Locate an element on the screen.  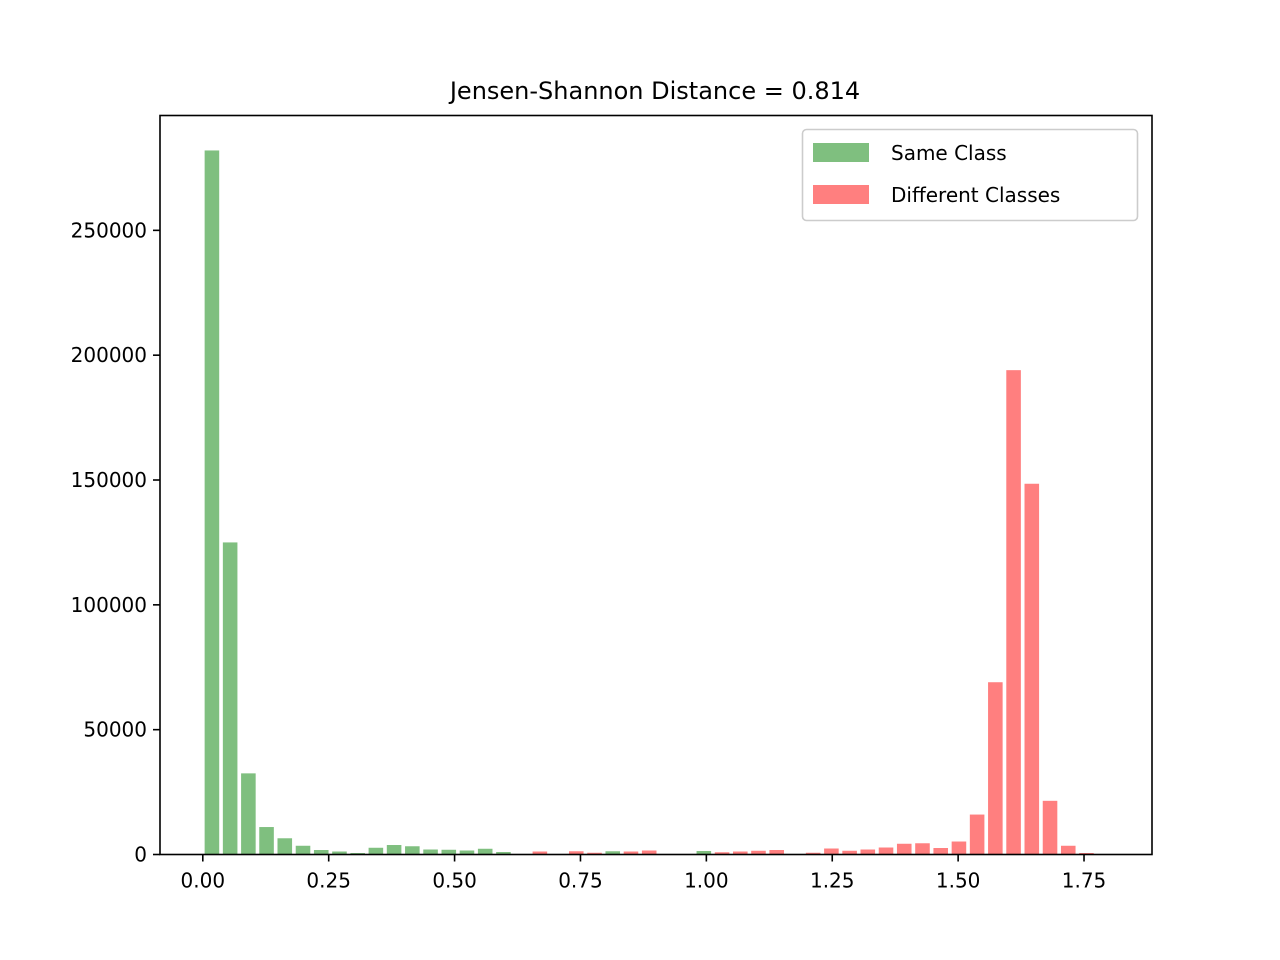
y-tick-label: 200000 is located at coordinates (109, 355).